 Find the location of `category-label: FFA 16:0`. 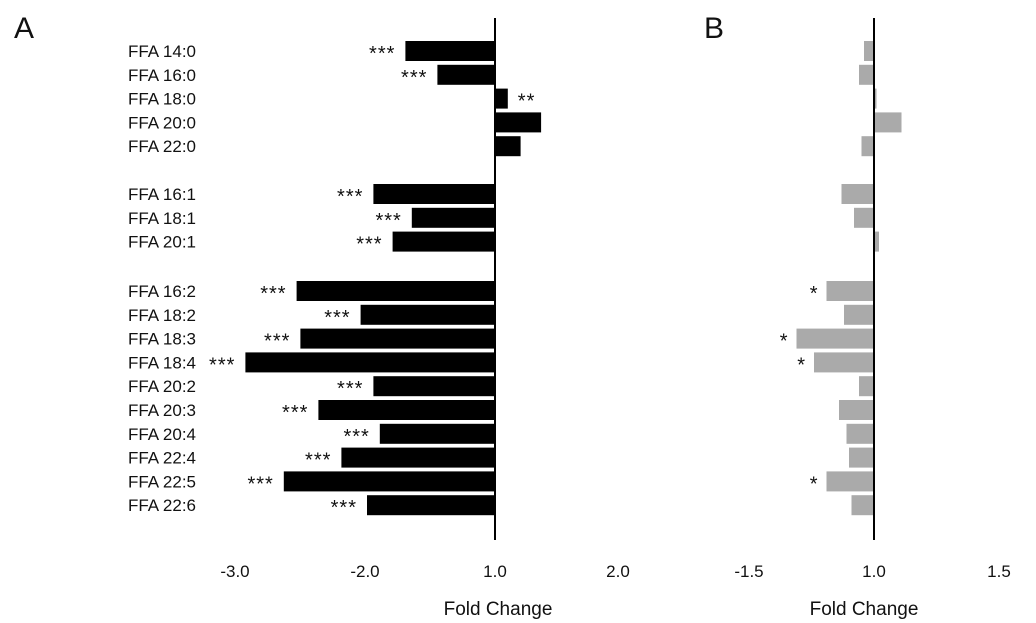

category-label: FFA 16:0 is located at coordinates (162, 75).